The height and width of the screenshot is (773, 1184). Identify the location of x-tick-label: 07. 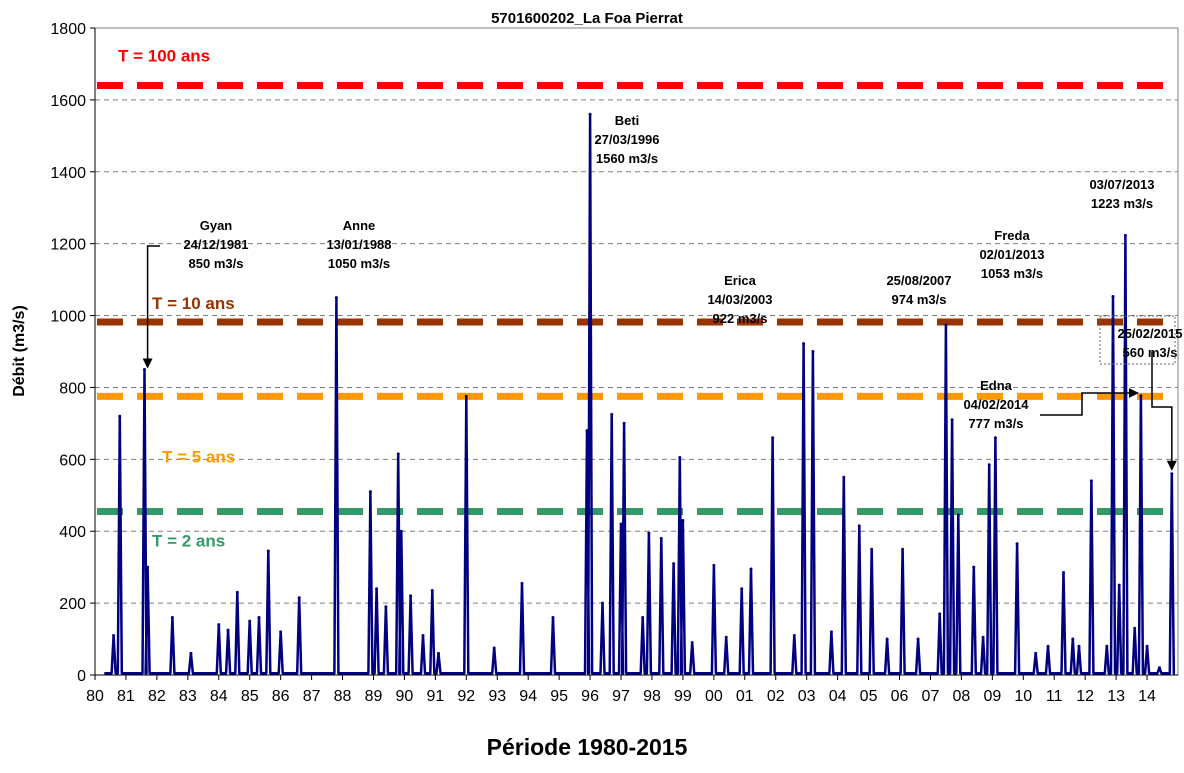
(931, 696).